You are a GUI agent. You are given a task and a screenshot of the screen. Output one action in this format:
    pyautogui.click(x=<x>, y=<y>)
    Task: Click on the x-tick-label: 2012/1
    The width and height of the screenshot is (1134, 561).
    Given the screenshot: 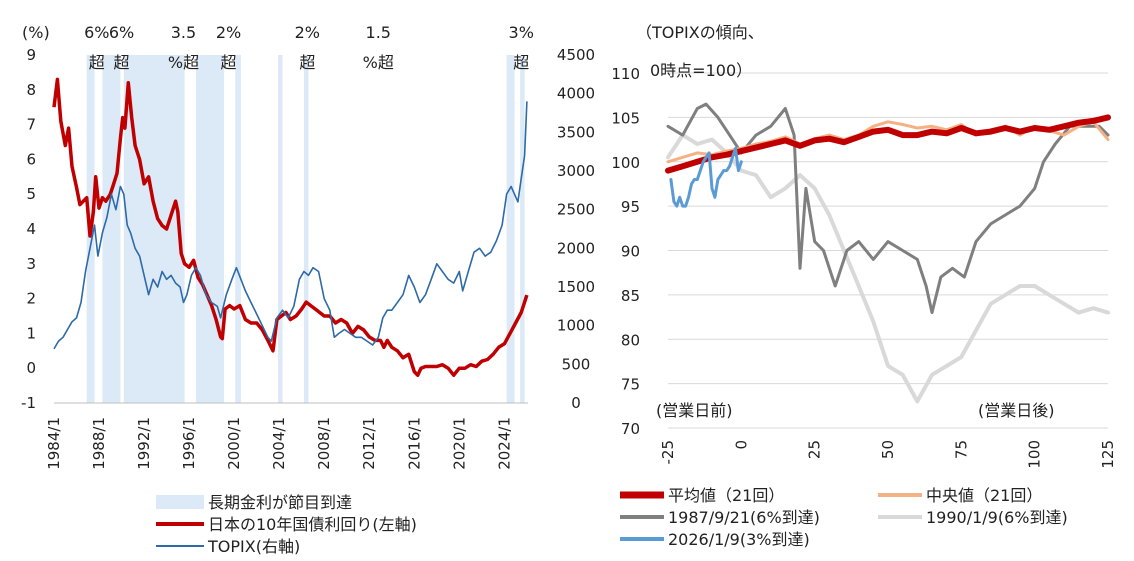 What is the action you would take?
    pyautogui.click(x=369, y=443)
    